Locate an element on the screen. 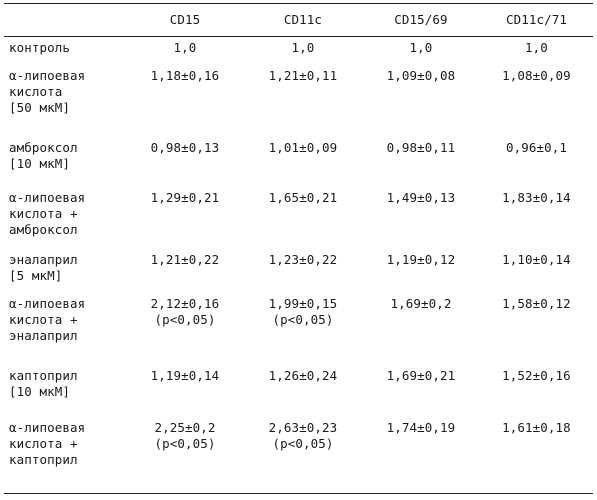 This screenshot has width=597, height=500. value-cell: 1,01±0,09 is located at coordinates (303, 159).